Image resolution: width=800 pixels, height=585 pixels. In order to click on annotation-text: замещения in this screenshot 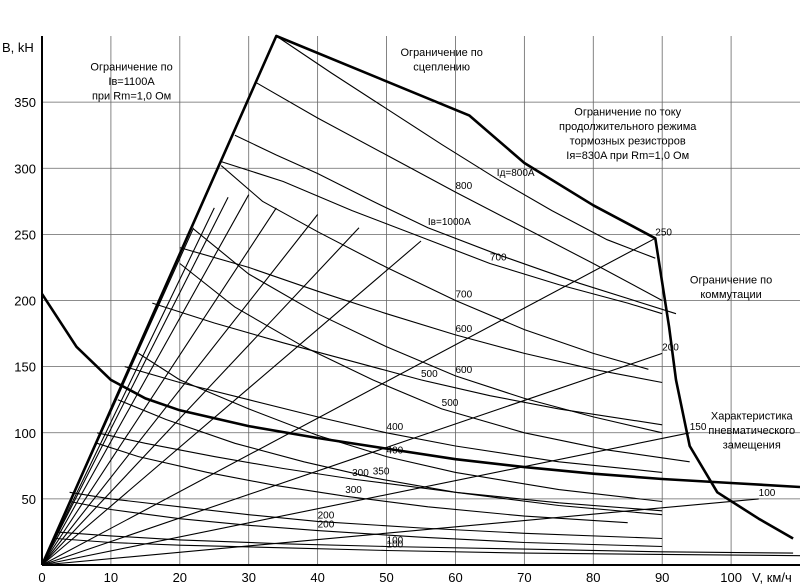, I will do `click(752, 446)`.